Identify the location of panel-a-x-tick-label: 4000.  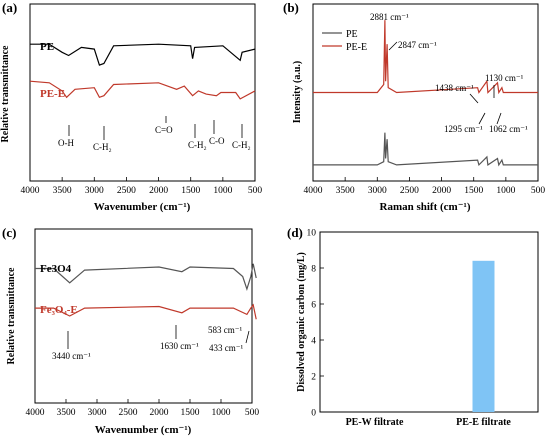
(30, 191).